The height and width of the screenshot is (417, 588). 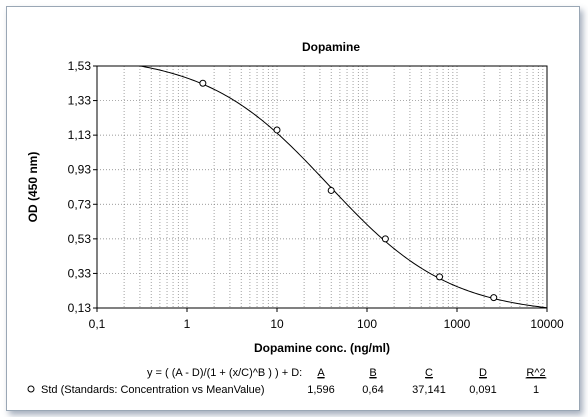 What do you see at coordinates (187, 324) in the screenshot?
I see `x-tick-label: 1` at bounding box center [187, 324].